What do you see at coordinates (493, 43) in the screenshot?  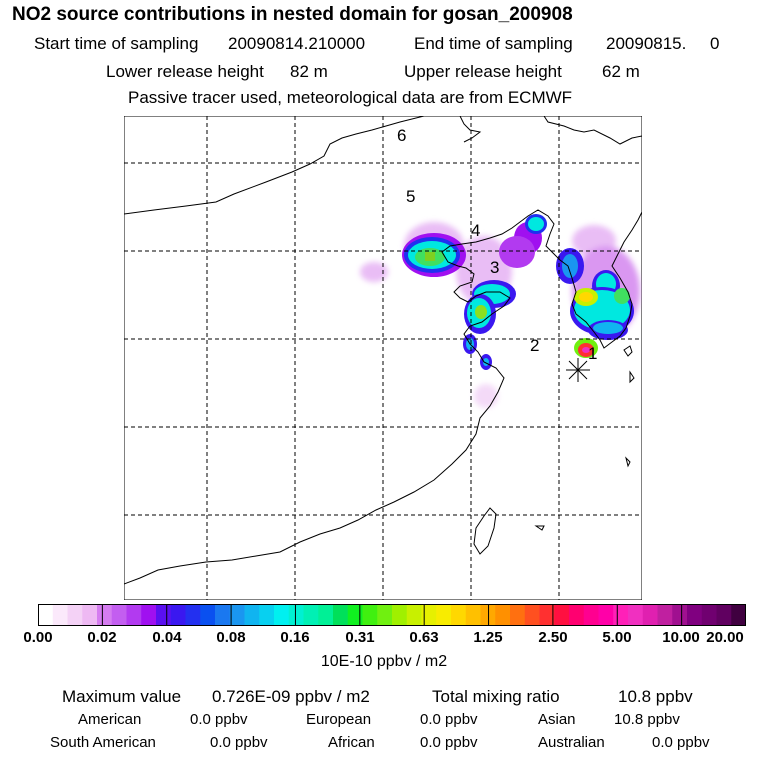 I see `end-time-label: End time of sampling` at bounding box center [493, 43].